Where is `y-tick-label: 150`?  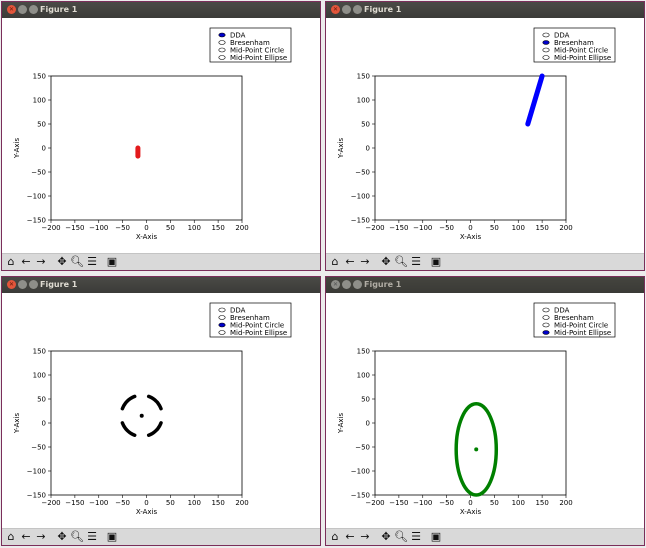 y-tick-label: 150 is located at coordinates (39, 352).